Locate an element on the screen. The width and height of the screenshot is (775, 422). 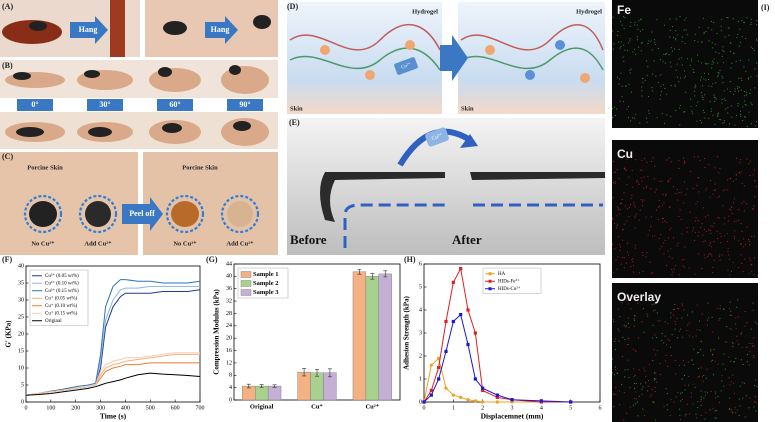
y-tick-label: 15 is located at coordinates (21, 351).